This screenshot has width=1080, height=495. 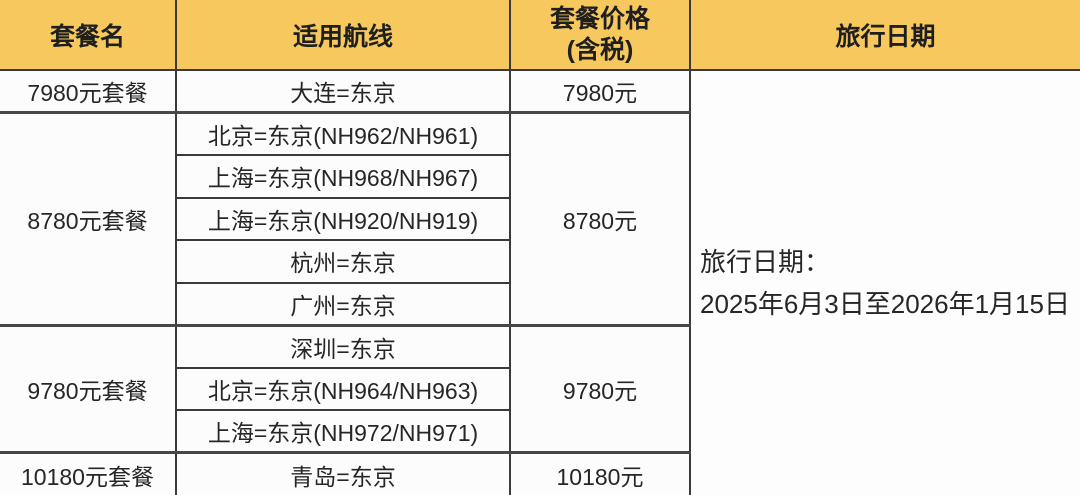 I want to click on price-cell: 10180元, so click(x=600, y=473).